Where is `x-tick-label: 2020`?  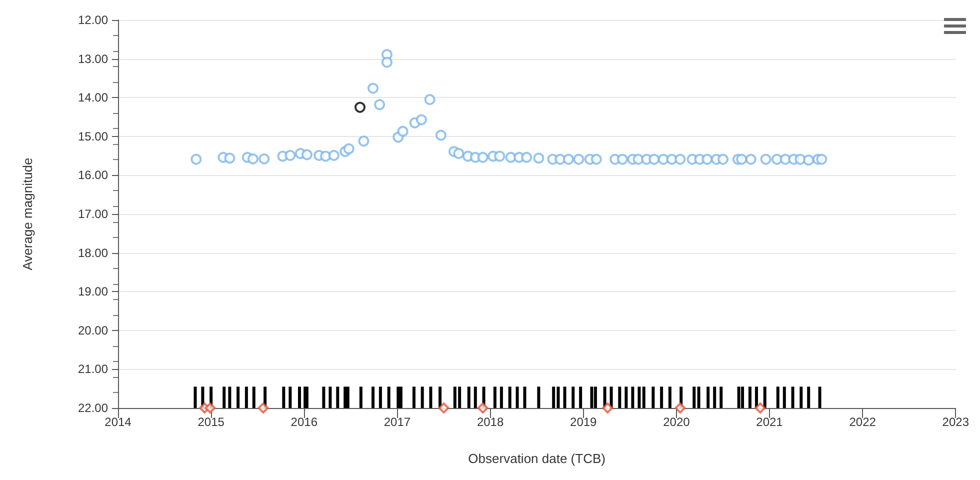 x-tick-label: 2020 is located at coordinates (676, 422).